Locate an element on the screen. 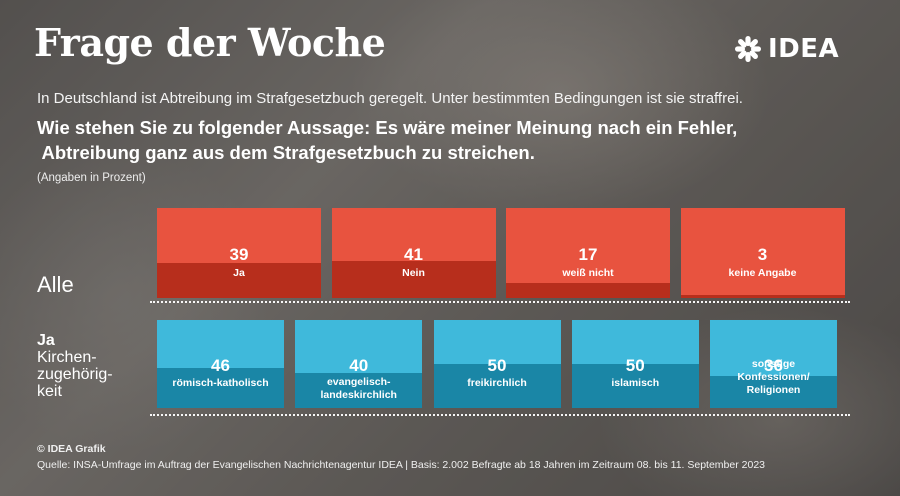 Image resolution: width=900 pixels, height=496 pixels. bar-category-line: islamisch is located at coordinates (635, 383).